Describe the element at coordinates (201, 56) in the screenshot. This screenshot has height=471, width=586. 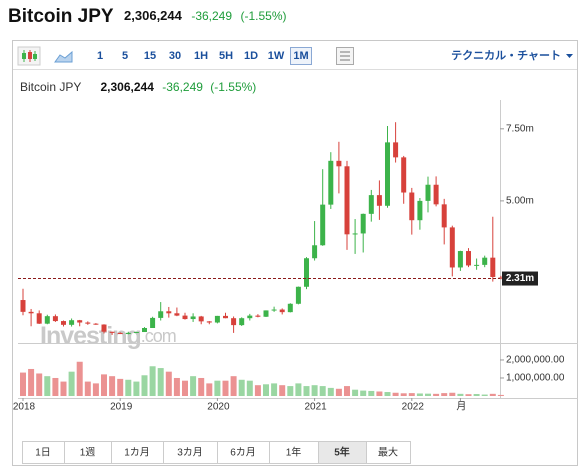
I see `interval-button: 1H` at that location.